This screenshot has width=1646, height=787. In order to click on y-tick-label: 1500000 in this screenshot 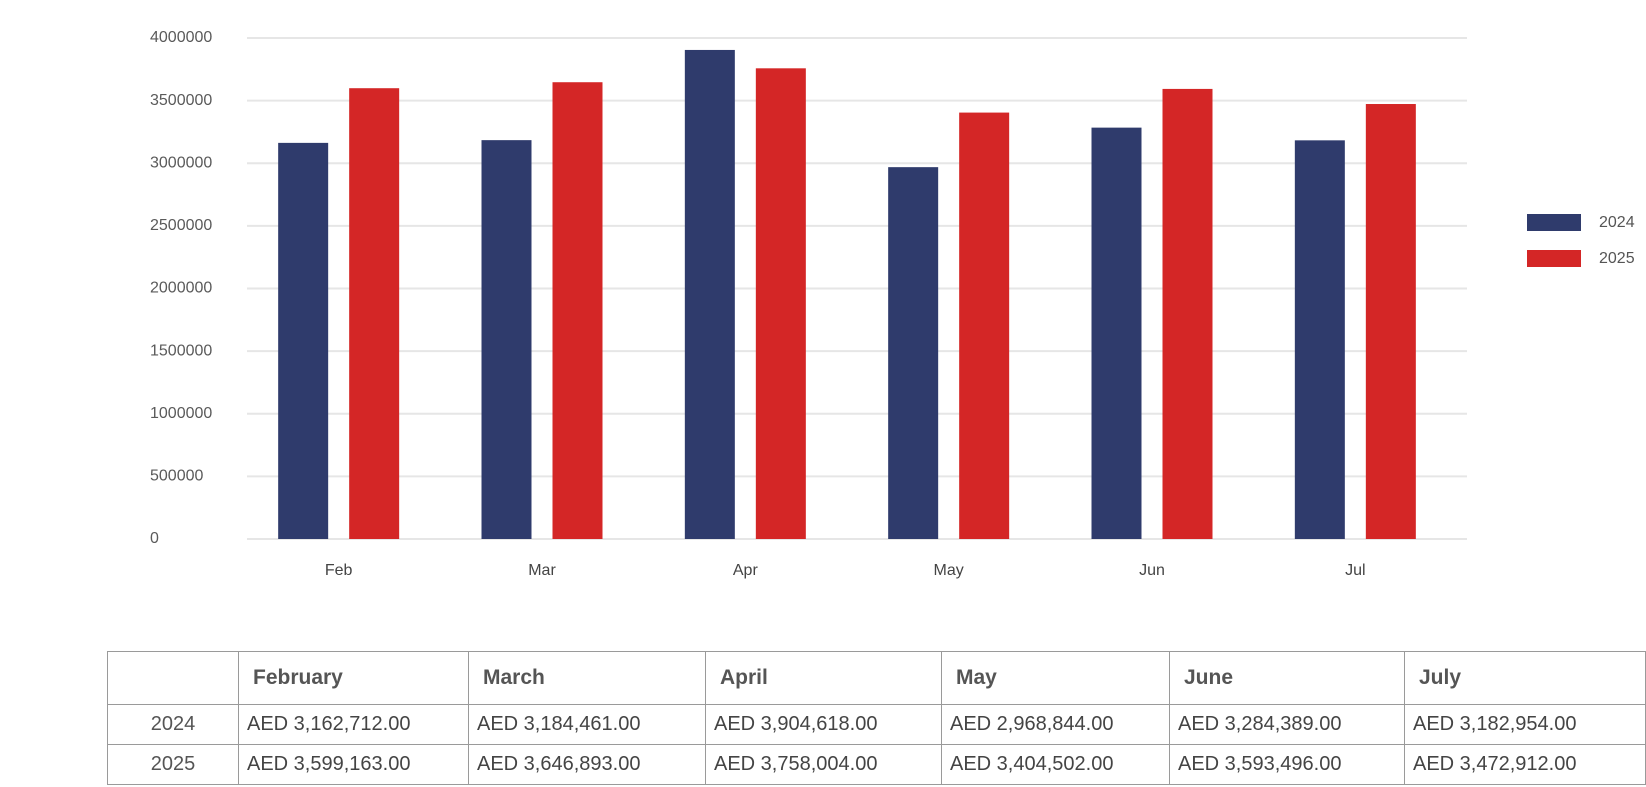, I will do `click(181, 350)`.